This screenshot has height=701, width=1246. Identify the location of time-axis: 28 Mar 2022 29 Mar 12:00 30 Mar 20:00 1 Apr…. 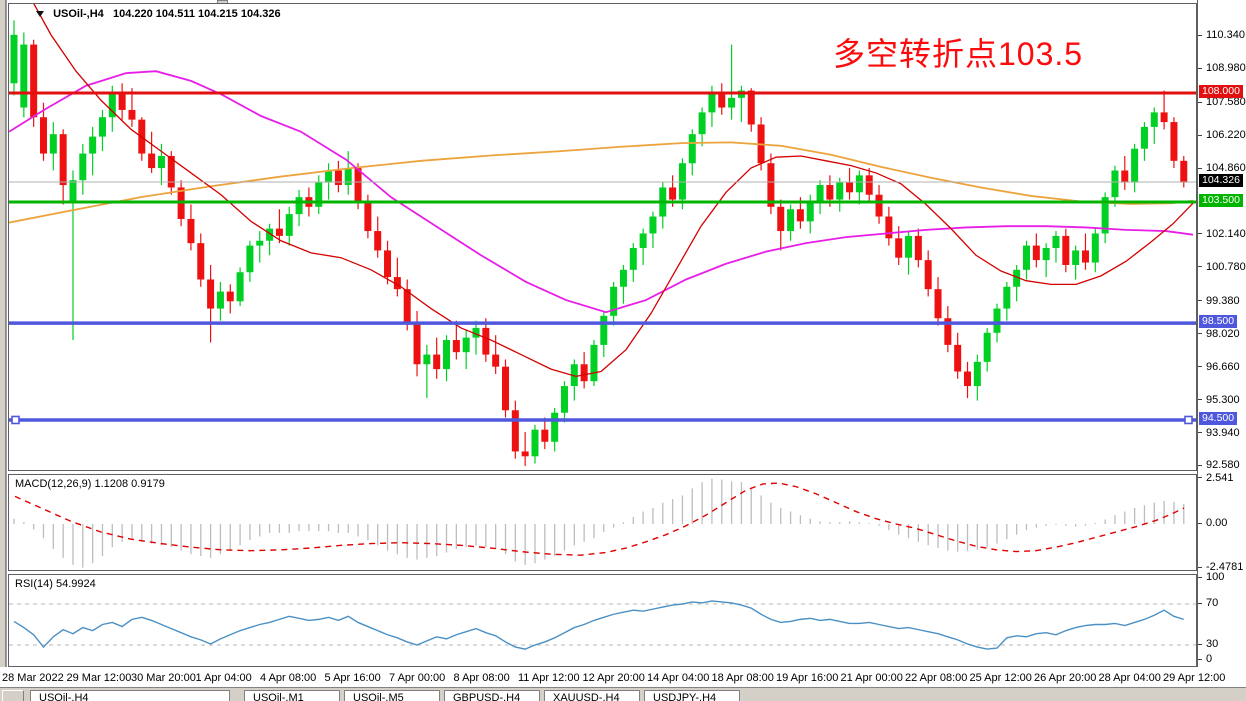
(623, 677).